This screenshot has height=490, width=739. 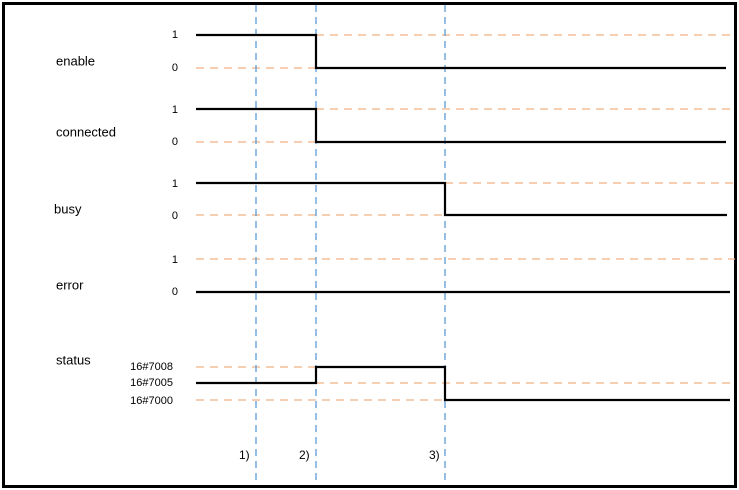 I want to click on status-wave, so click(x=463, y=383).